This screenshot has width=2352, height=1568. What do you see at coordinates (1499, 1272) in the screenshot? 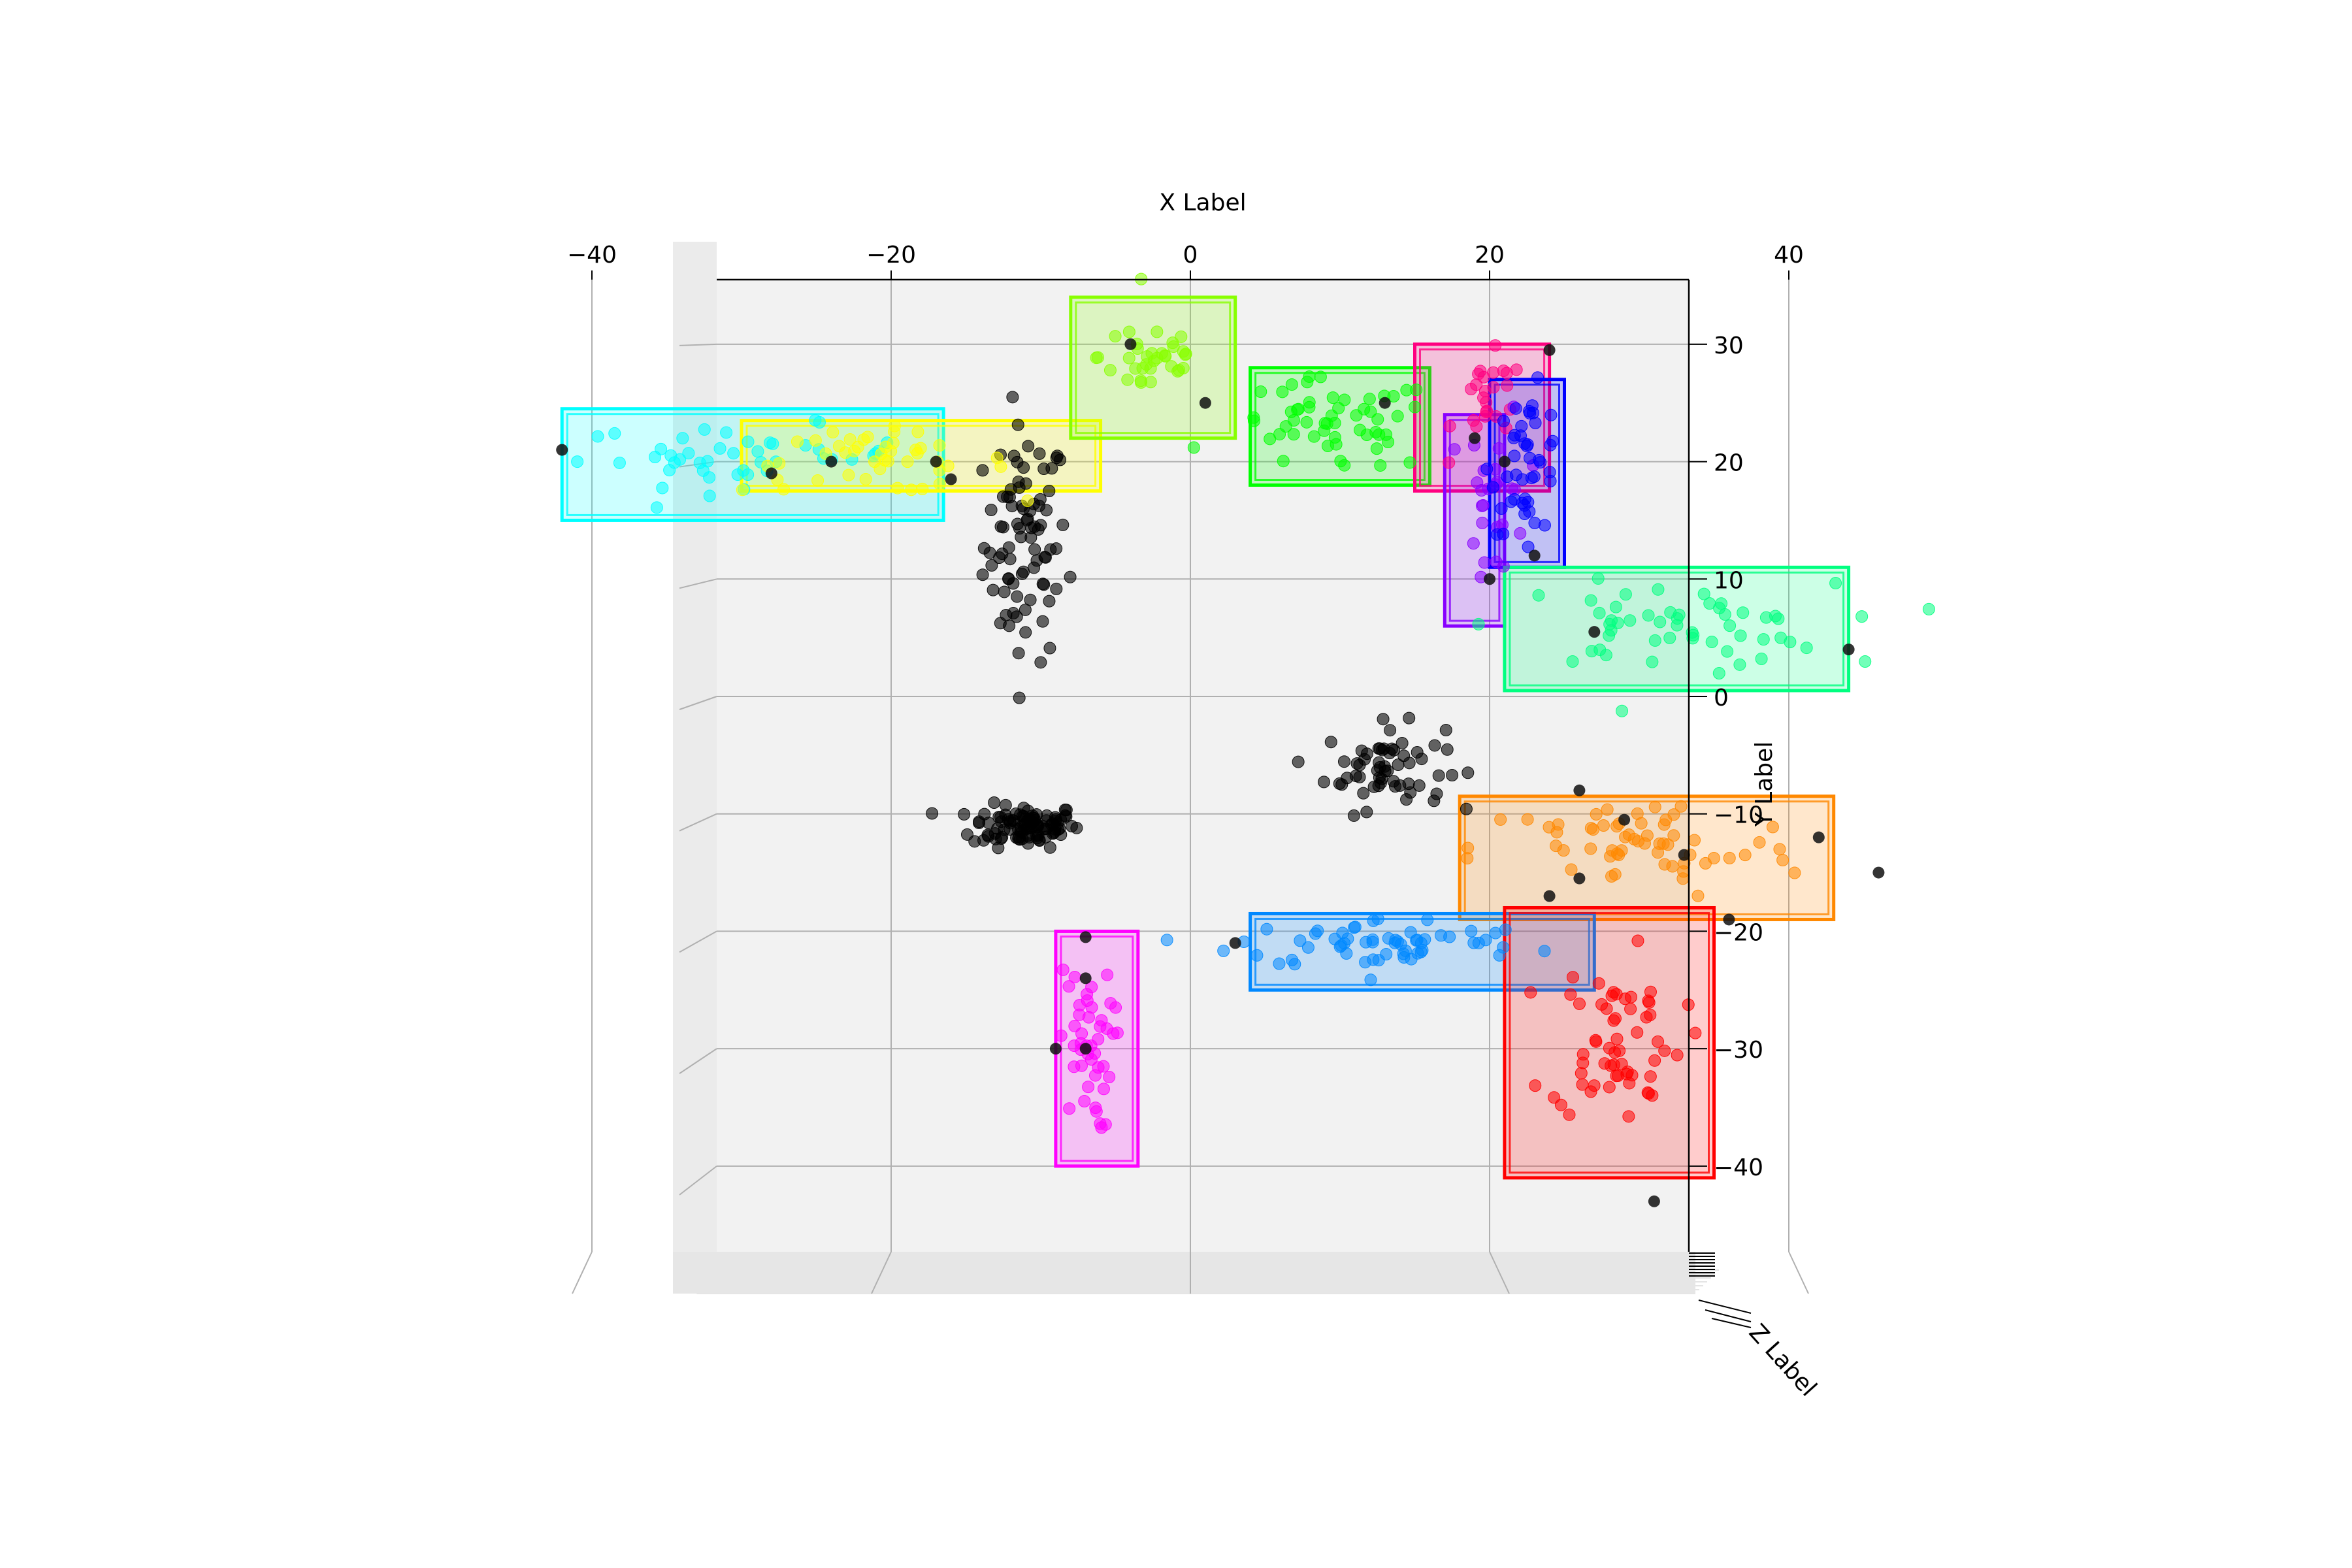
I see `x-gridline-depth` at bounding box center [1499, 1272].